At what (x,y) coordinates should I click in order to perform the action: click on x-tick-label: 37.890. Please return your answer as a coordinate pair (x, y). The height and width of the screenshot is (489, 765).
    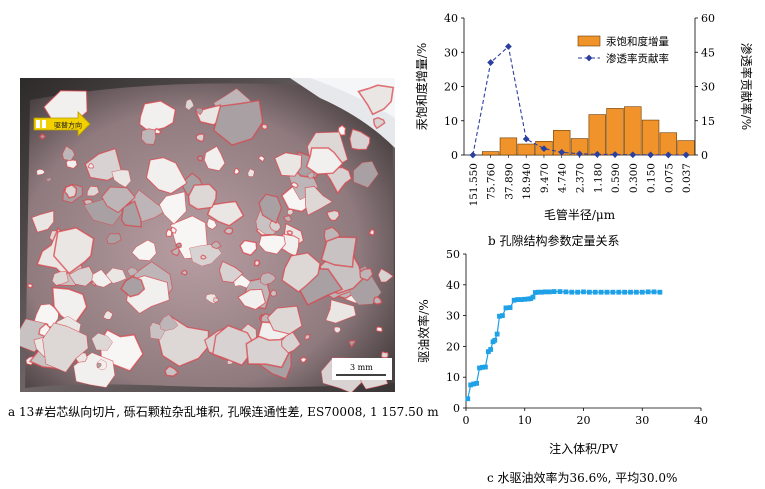
    Looking at the image, I should click on (509, 181).